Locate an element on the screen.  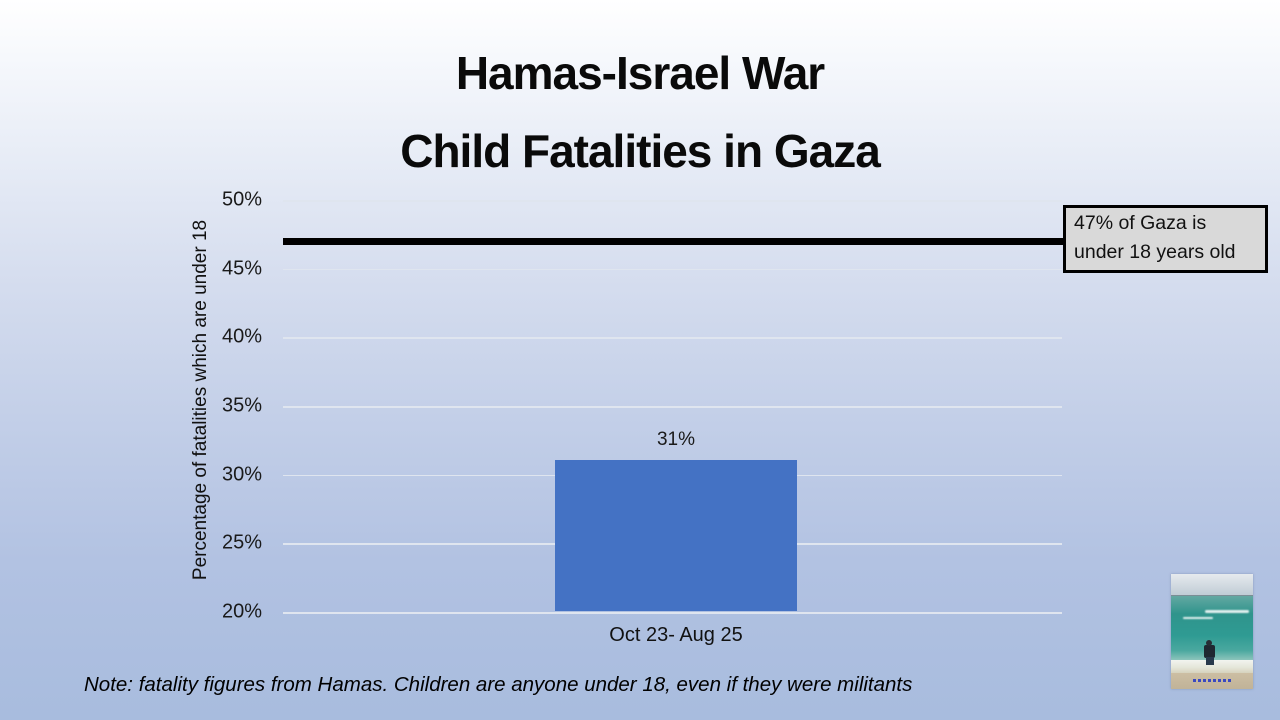
photo-sky is located at coordinates (1212, 584).